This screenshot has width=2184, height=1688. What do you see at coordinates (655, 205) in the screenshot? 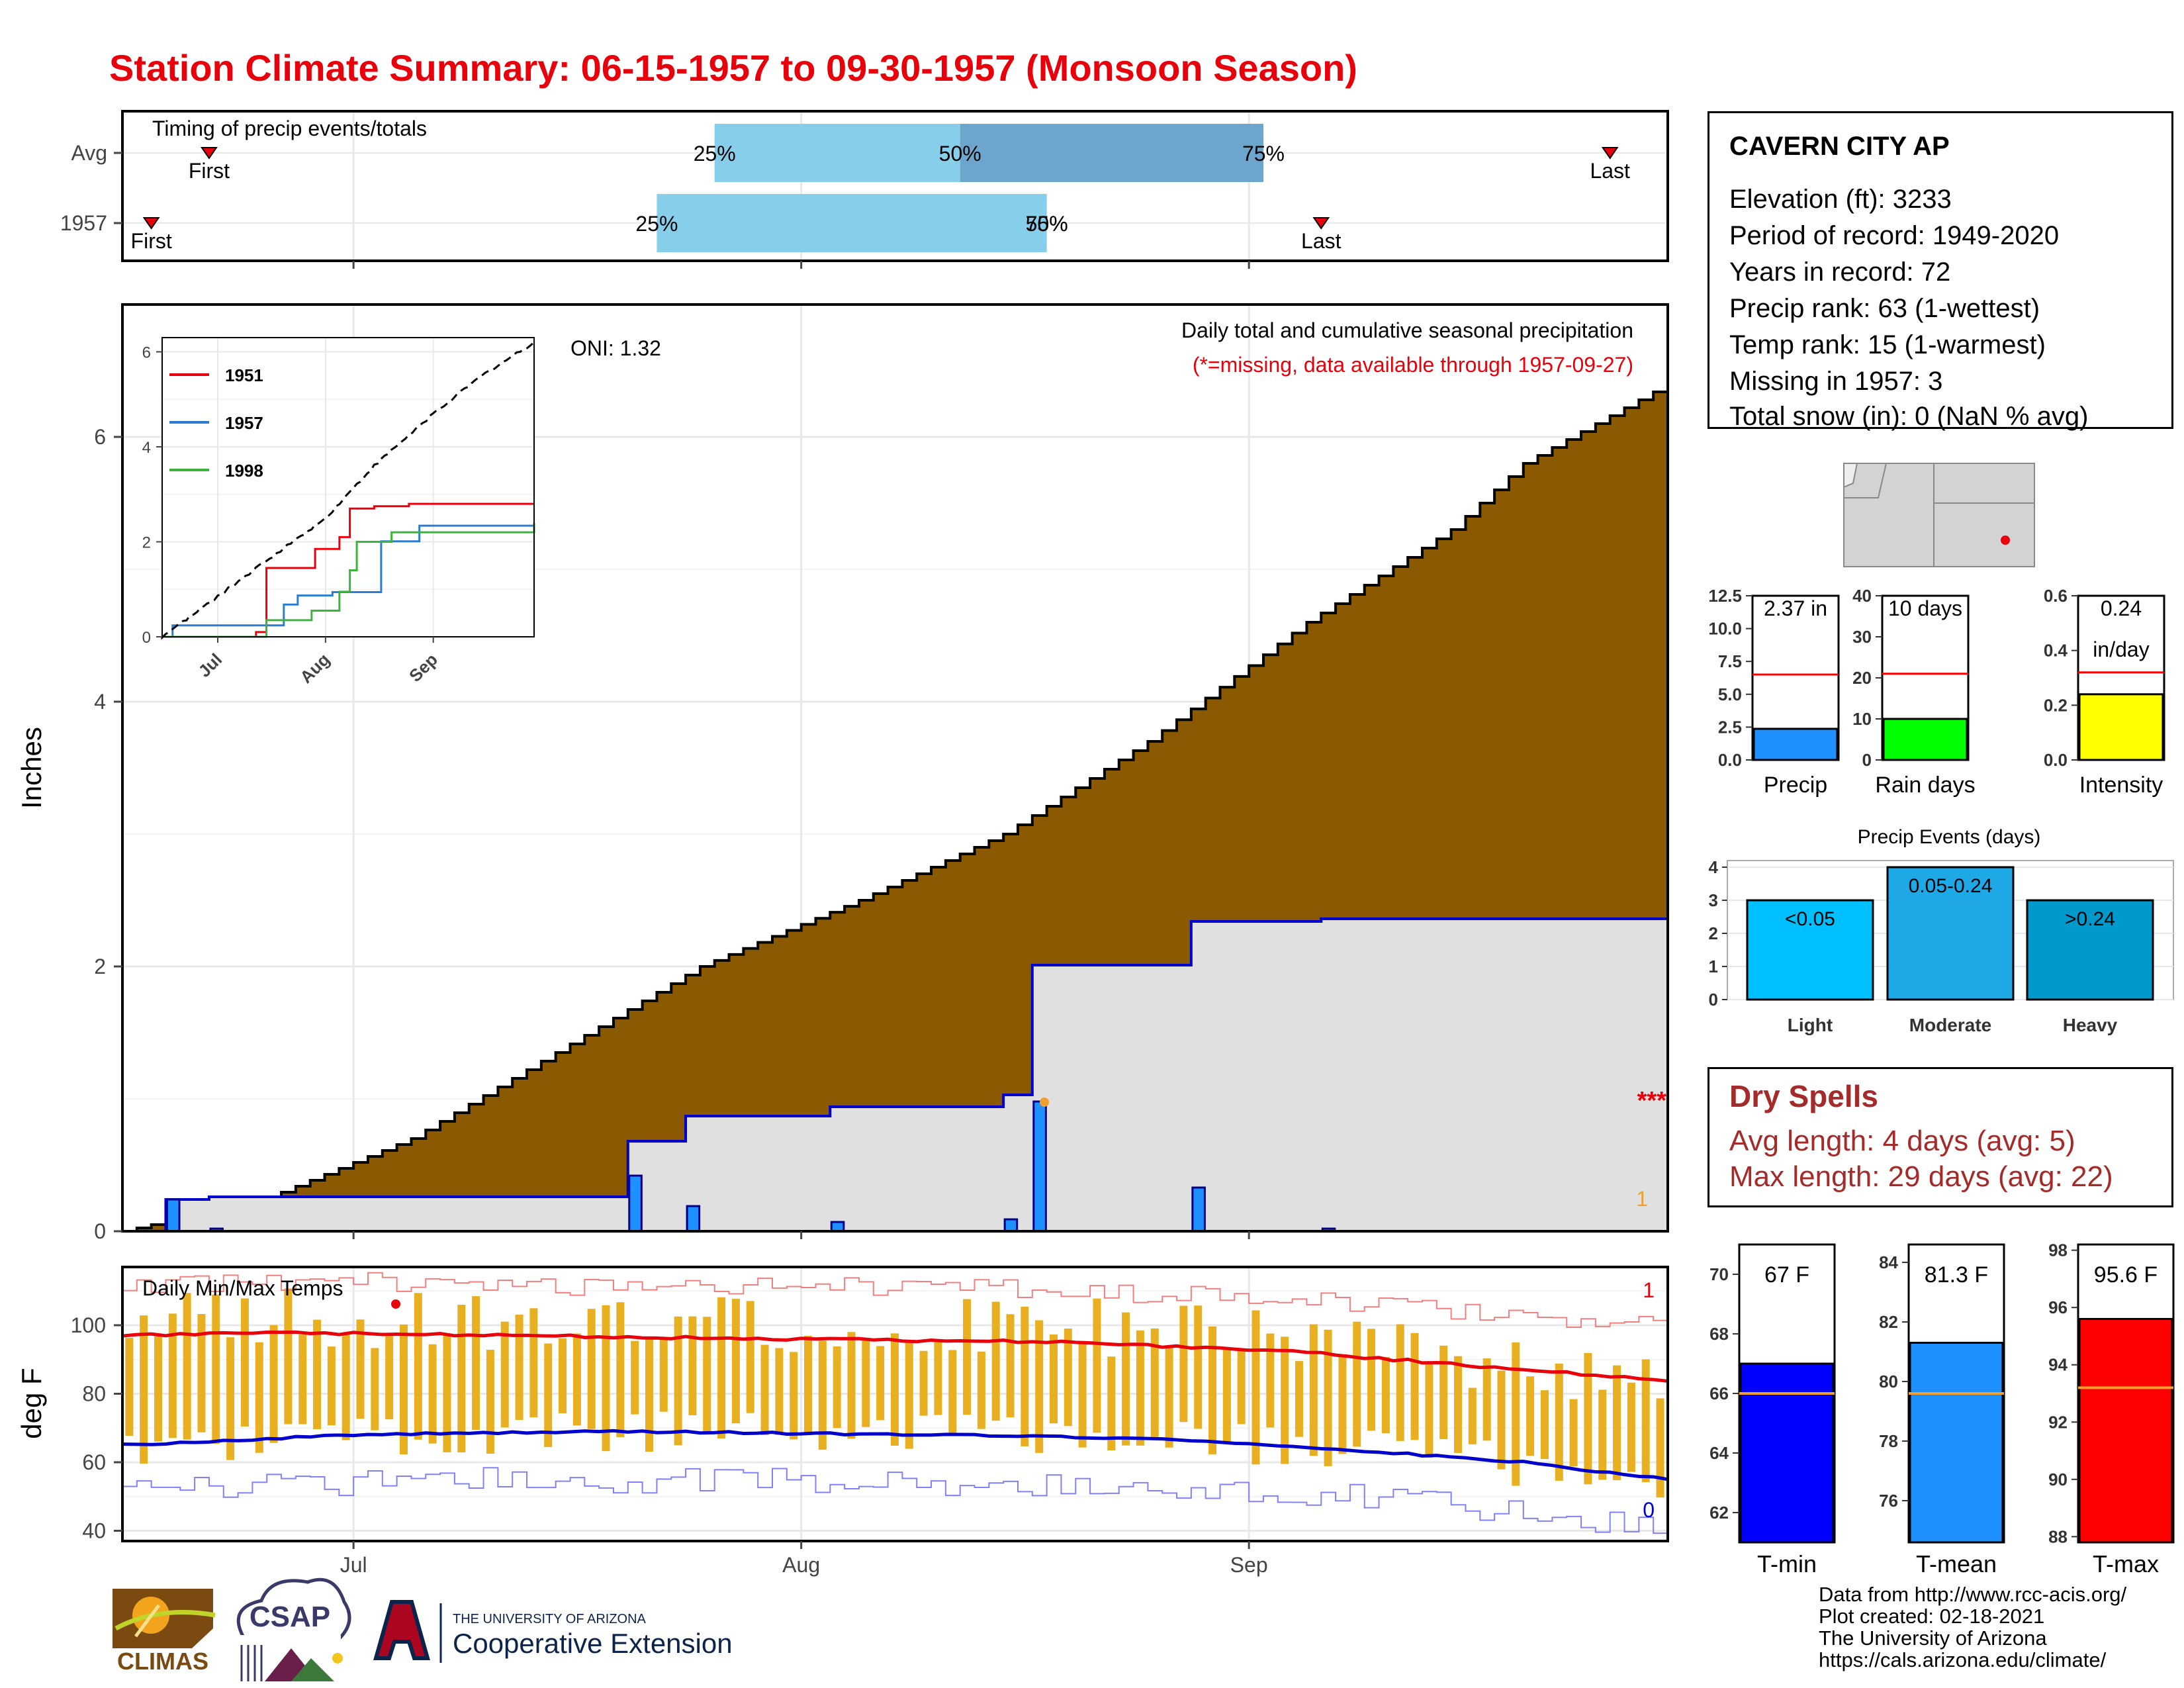
I see `timing-y-axis: Avg 1957` at bounding box center [655, 205].